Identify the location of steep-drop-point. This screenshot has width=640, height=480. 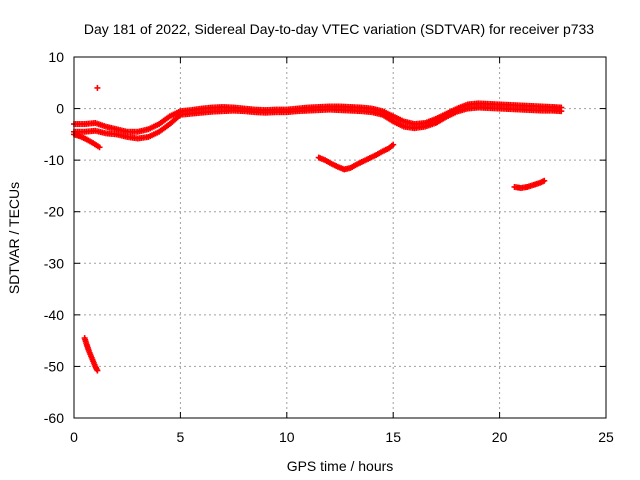
(97, 370).